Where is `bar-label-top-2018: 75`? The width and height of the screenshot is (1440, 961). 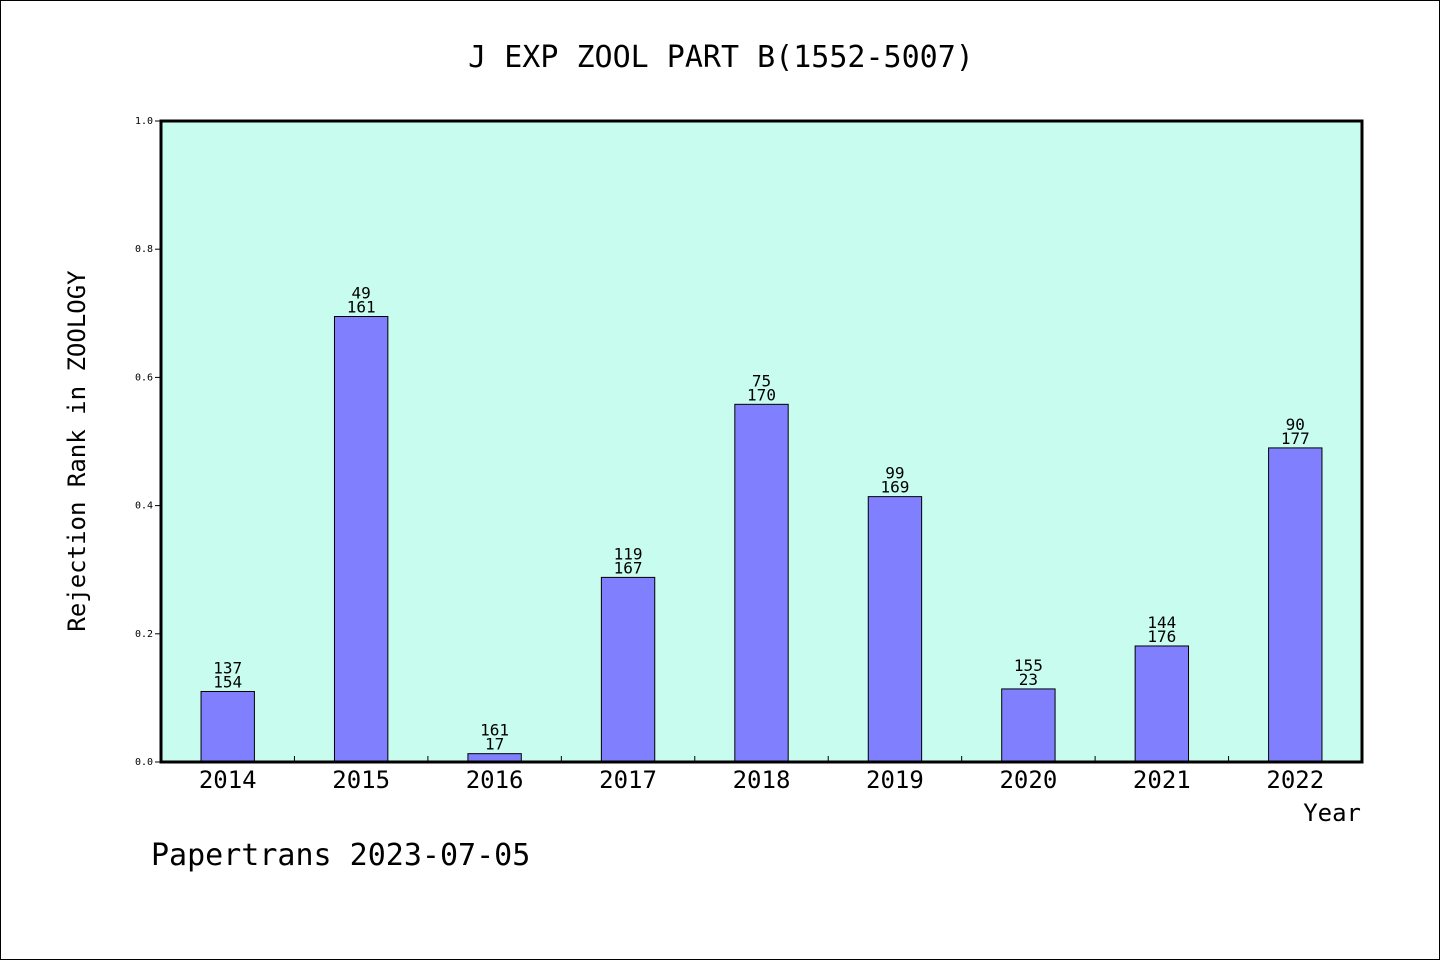 bar-label-top-2018: 75 is located at coordinates (761, 380).